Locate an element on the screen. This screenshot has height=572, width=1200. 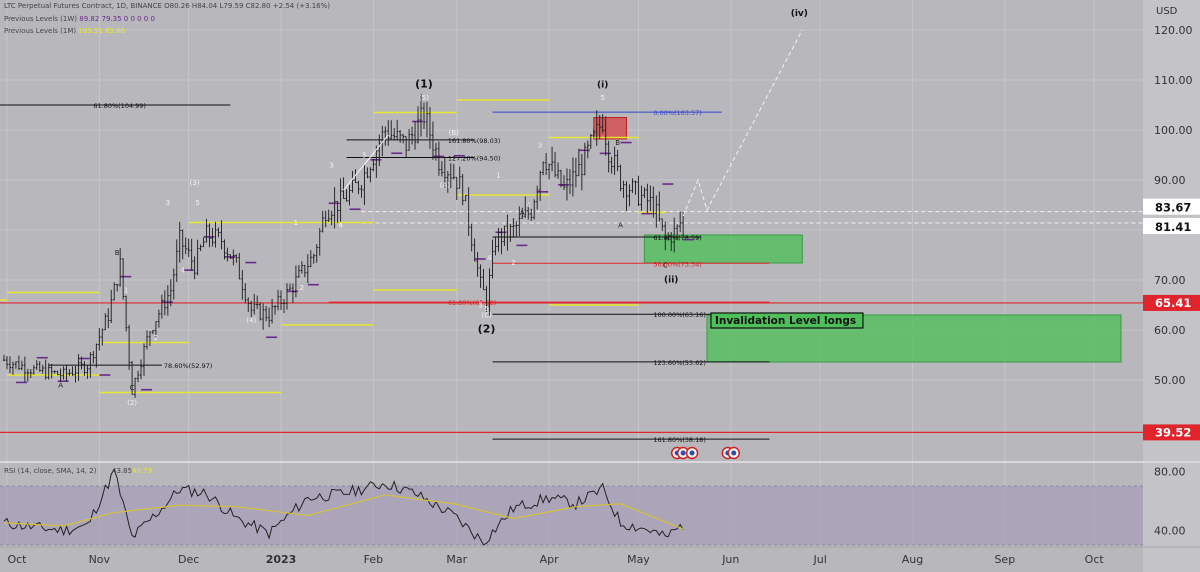
rsi-ma-line is located at coordinates (343, 512).